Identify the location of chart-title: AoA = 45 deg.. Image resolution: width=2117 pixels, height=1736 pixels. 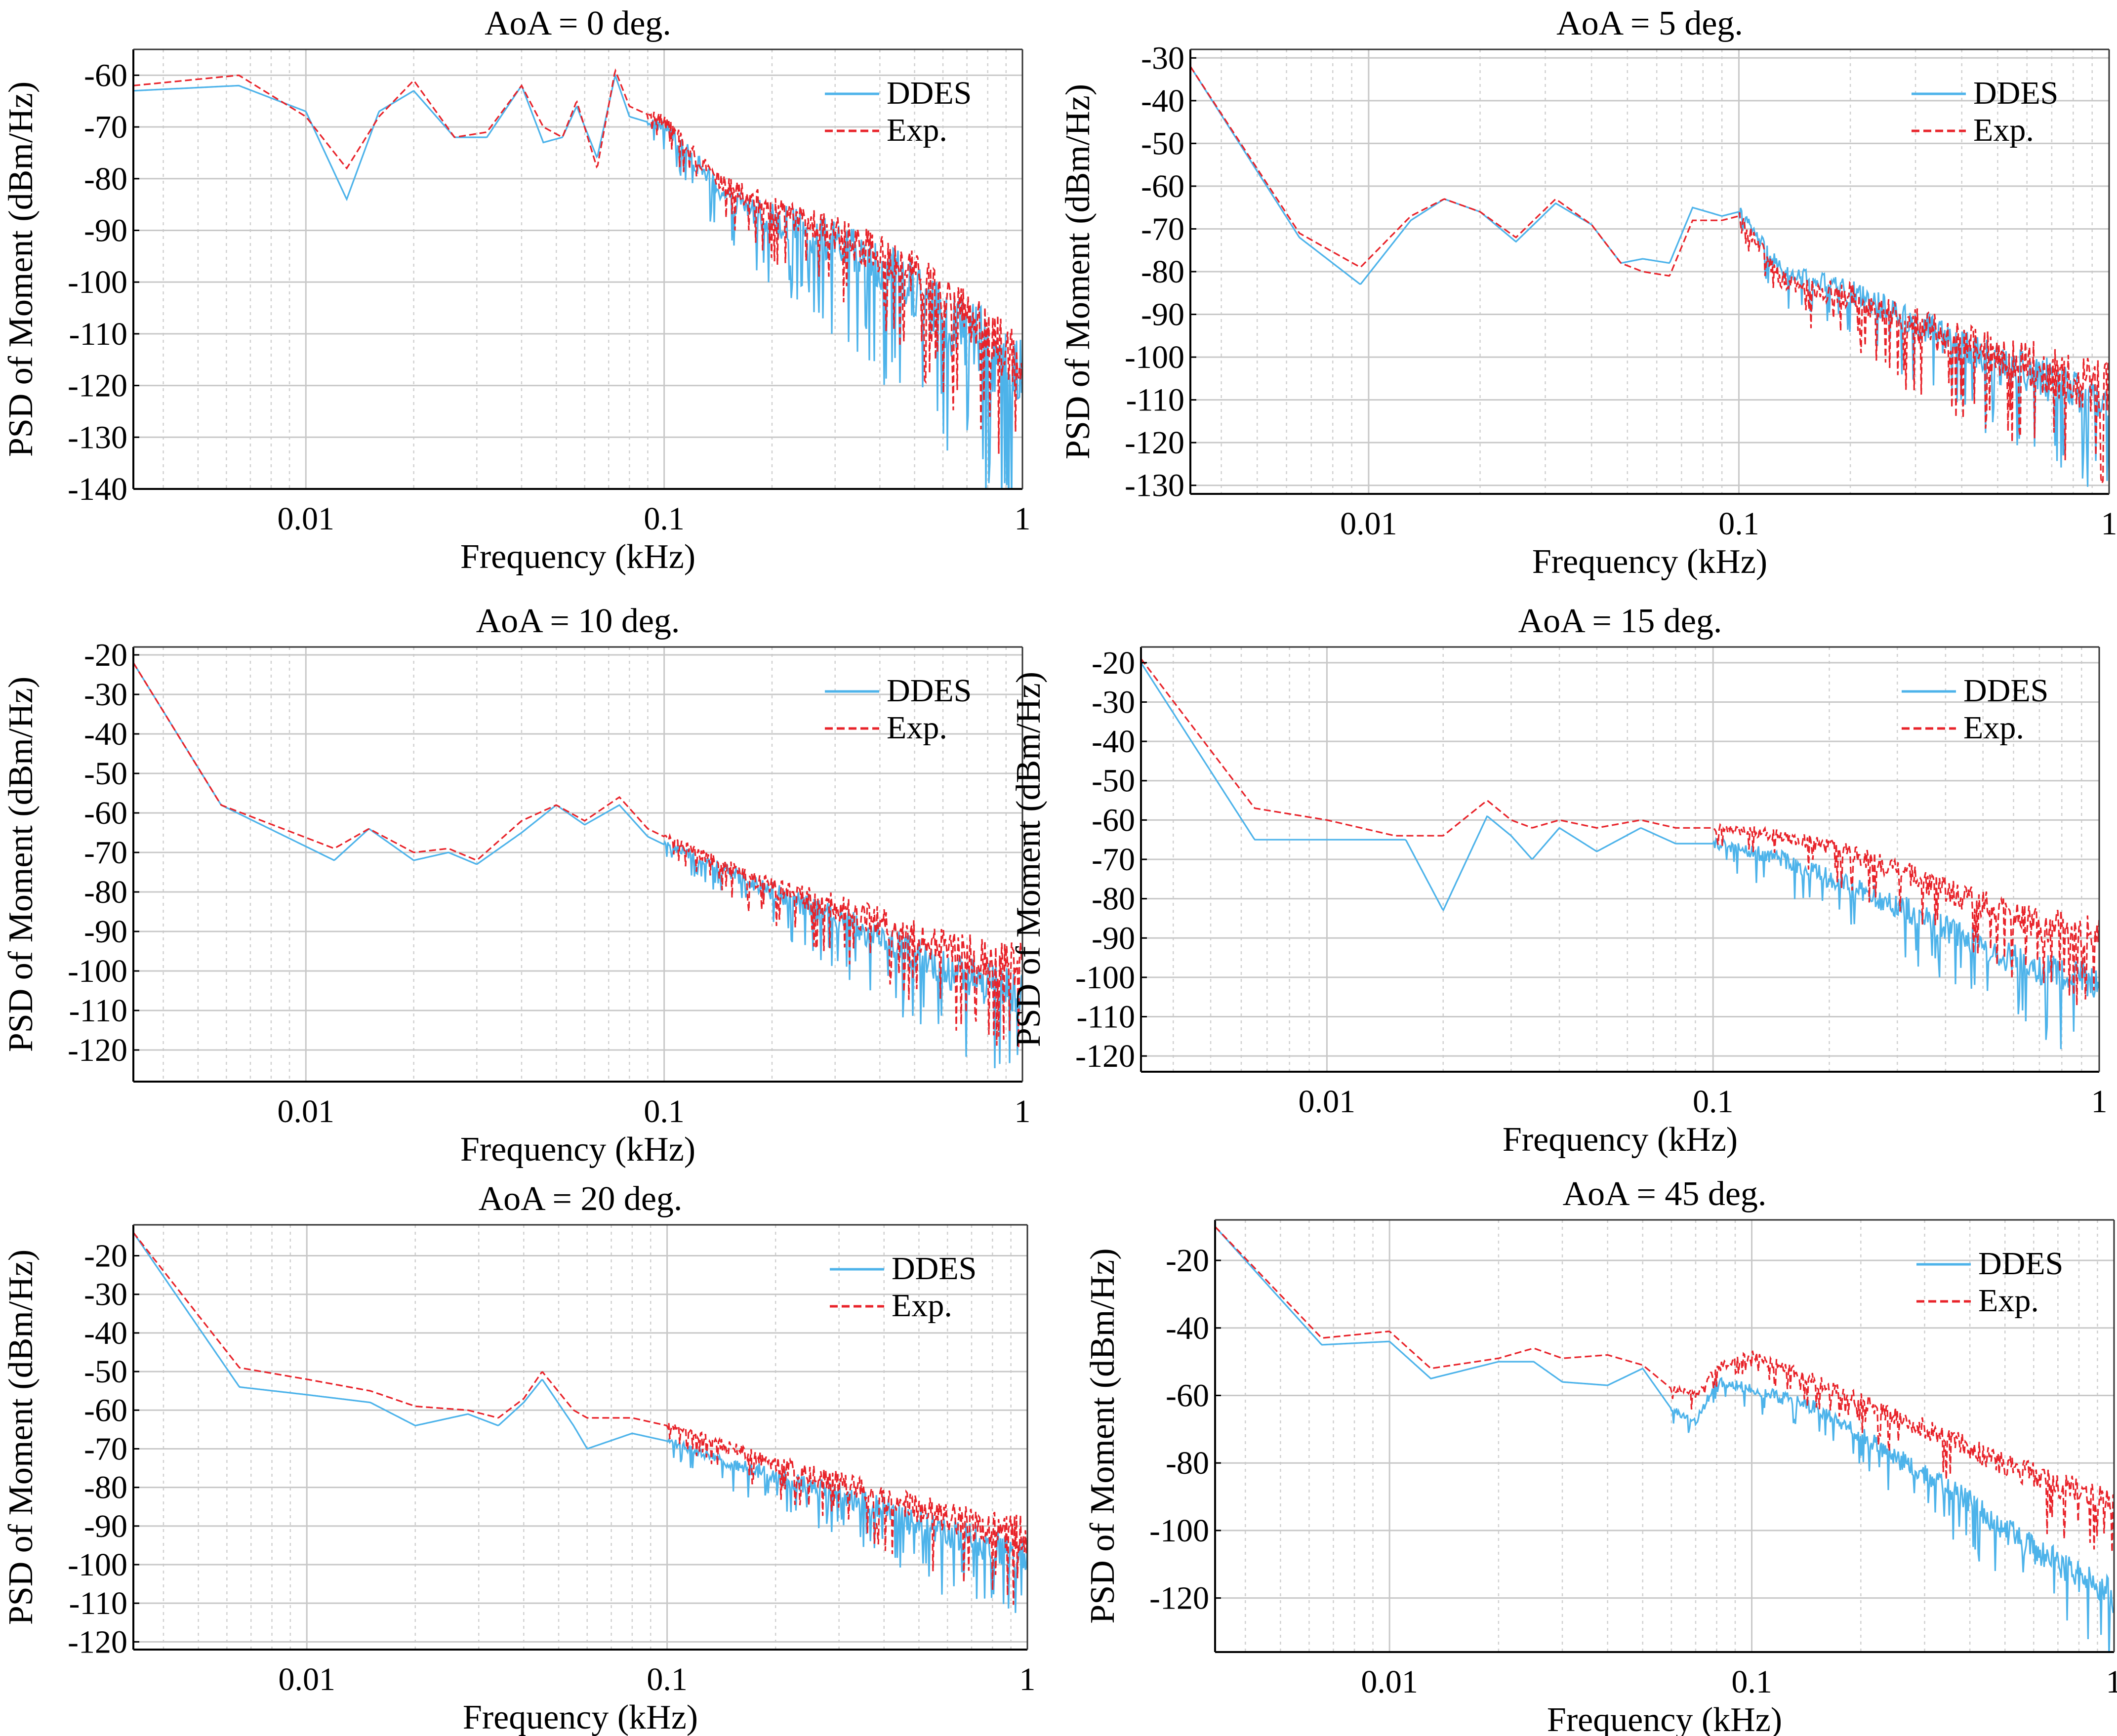
(1665, 1194).